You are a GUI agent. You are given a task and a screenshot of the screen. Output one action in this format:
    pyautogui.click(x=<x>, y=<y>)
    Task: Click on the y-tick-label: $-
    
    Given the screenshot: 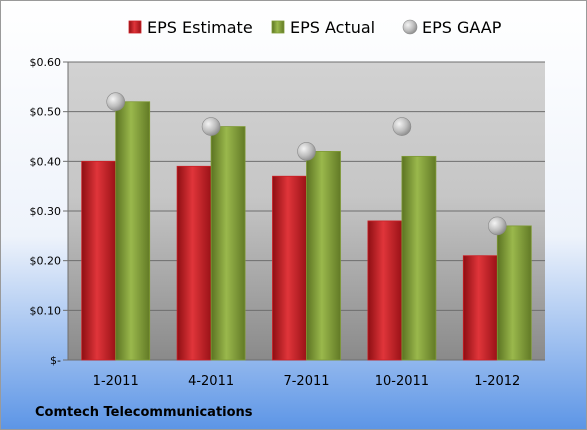 What is the action you would take?
    pyautogui.click(x=55, y=360)
    